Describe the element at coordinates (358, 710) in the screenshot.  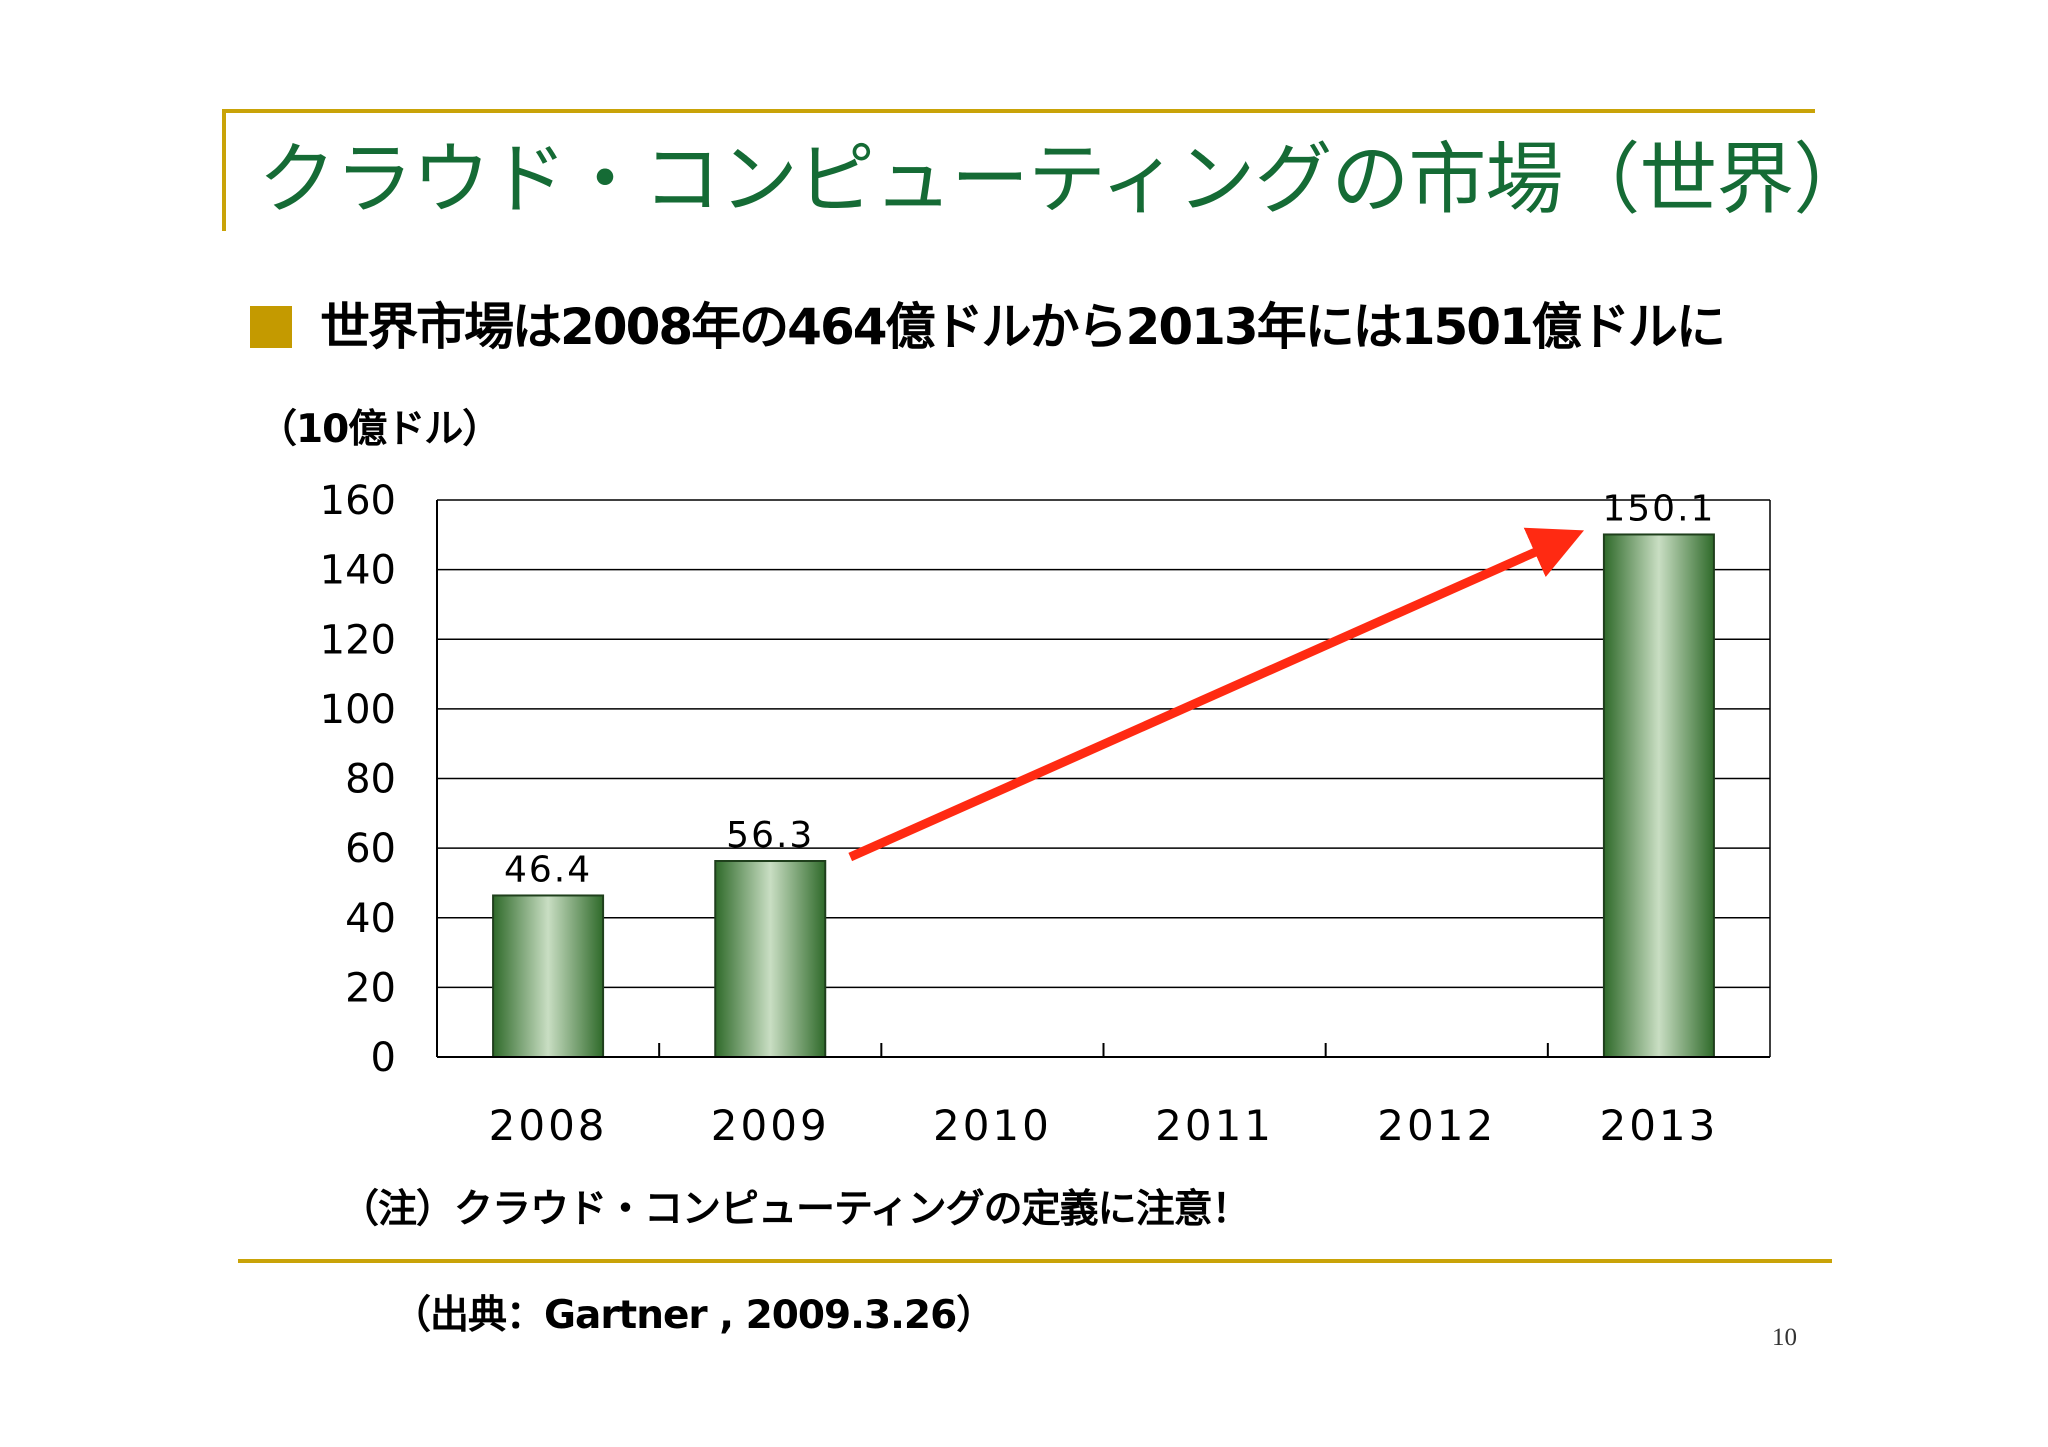
I see `y-tick-label-100: 100` at that location.